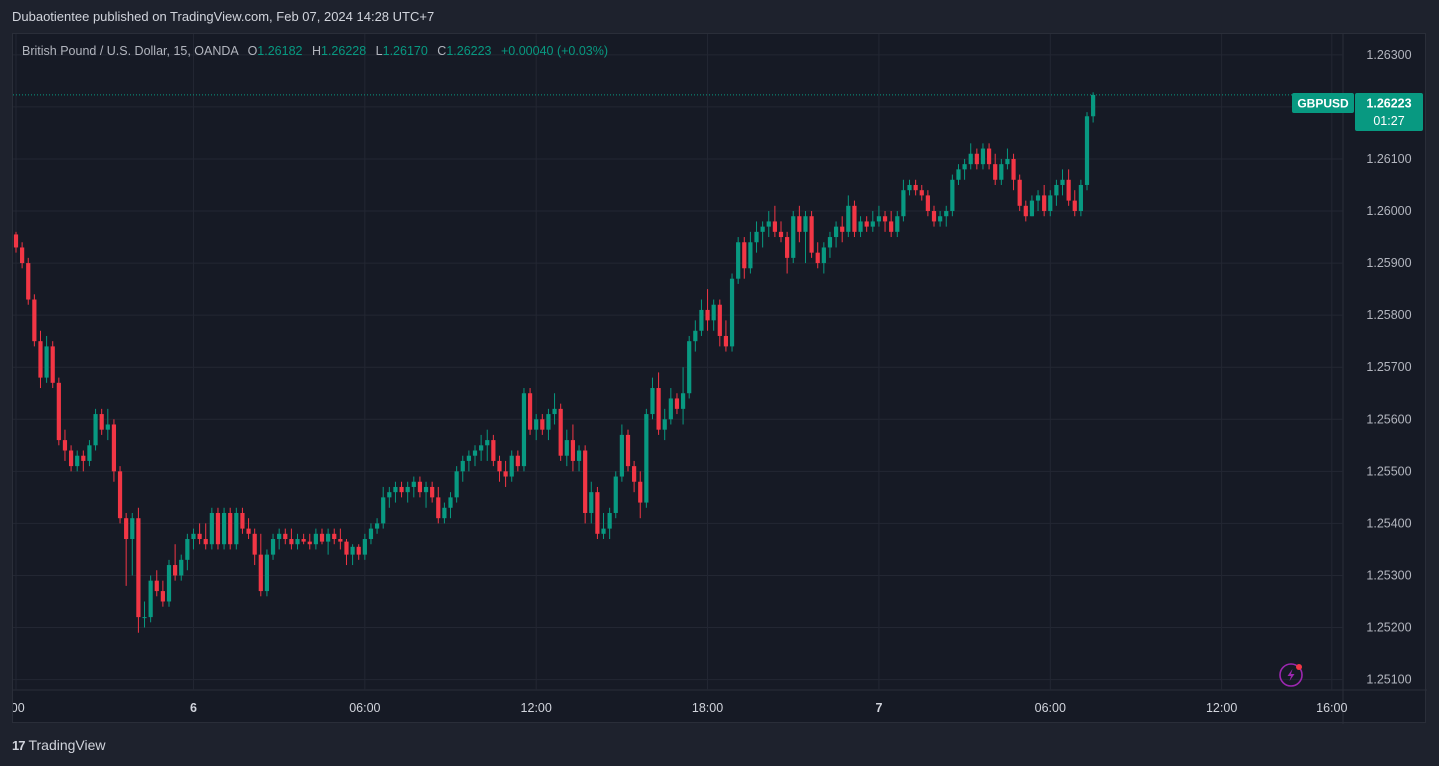 The image size is (1439, 766). Describe the element at coordinates (1323, 103) in the screenshot. I see `symbol-tag-bg` at that location.